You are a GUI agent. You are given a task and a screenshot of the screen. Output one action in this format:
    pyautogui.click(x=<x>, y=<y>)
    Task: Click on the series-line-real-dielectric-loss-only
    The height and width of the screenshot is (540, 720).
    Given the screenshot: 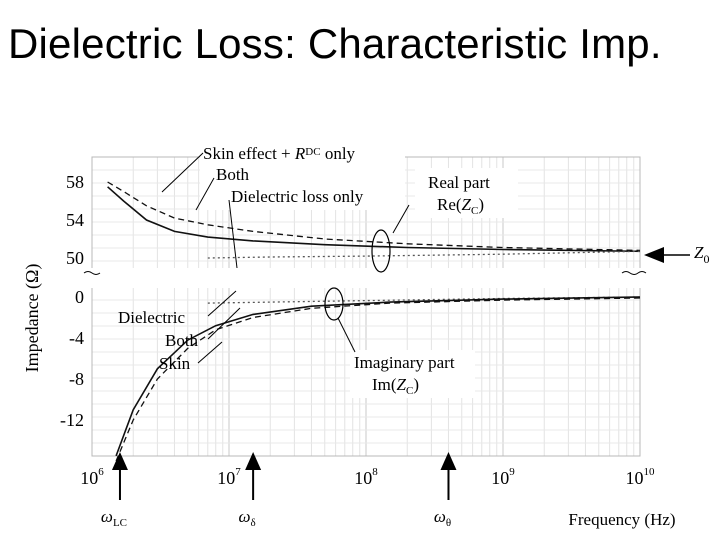 What is the action you would take?
    pyautogui.click(x=424, y=254)
    